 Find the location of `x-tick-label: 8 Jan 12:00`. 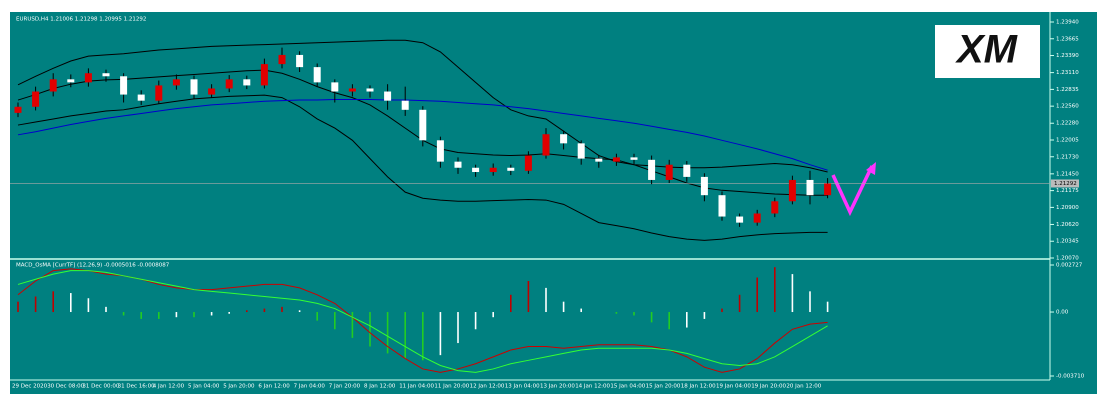

x-tick-label: 8 Jan 12:00 is located at coordinates (380, 387).